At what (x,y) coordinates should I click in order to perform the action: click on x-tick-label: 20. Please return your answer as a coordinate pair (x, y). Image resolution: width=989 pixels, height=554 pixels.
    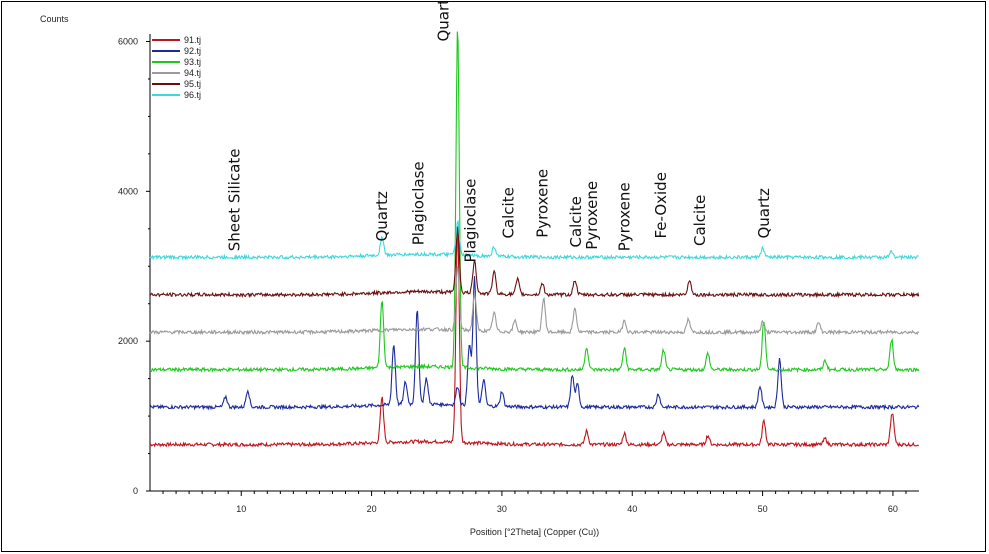
    Looking at the image, I should click on (372, 509).